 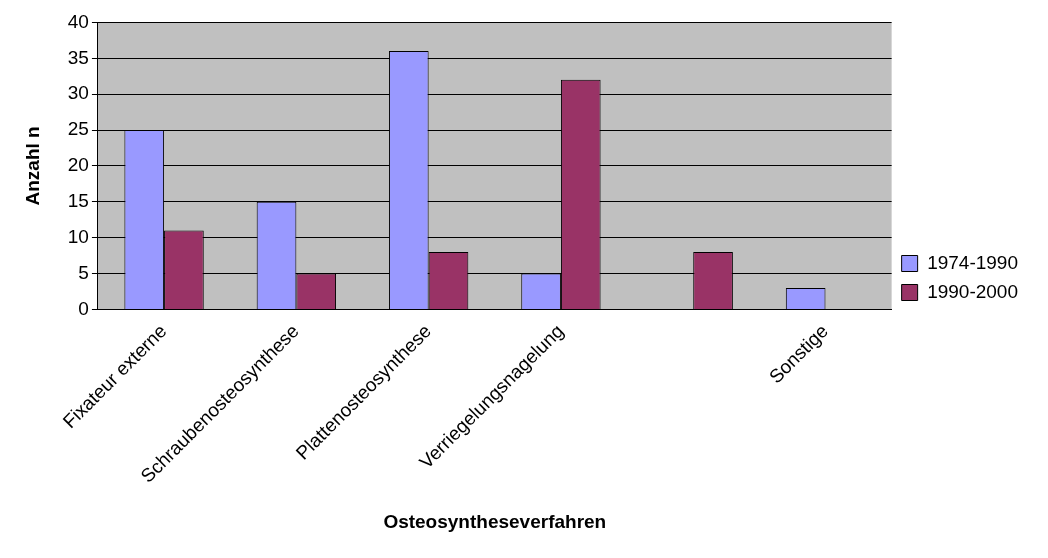 What do you see at coordinates (78, 21) in the screenshot?
I see `y-tick-label: 40` at bounding box center [78, 21].